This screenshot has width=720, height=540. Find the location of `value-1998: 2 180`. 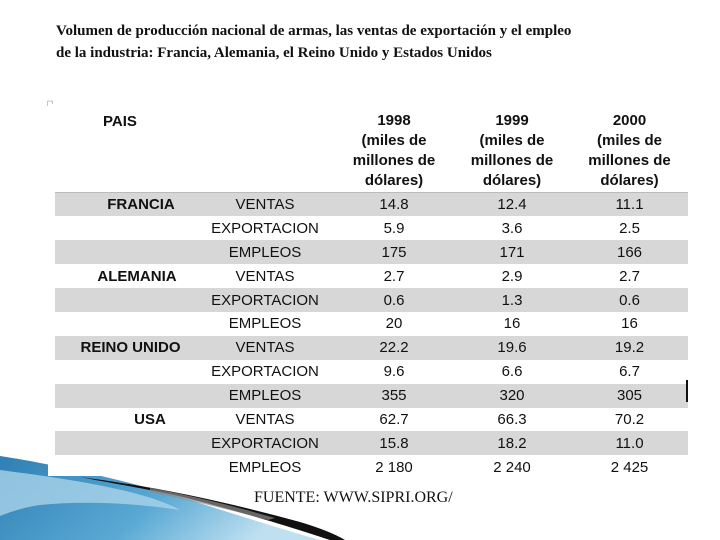

value-1998: 2 180 is located at coordinates (394, 467).